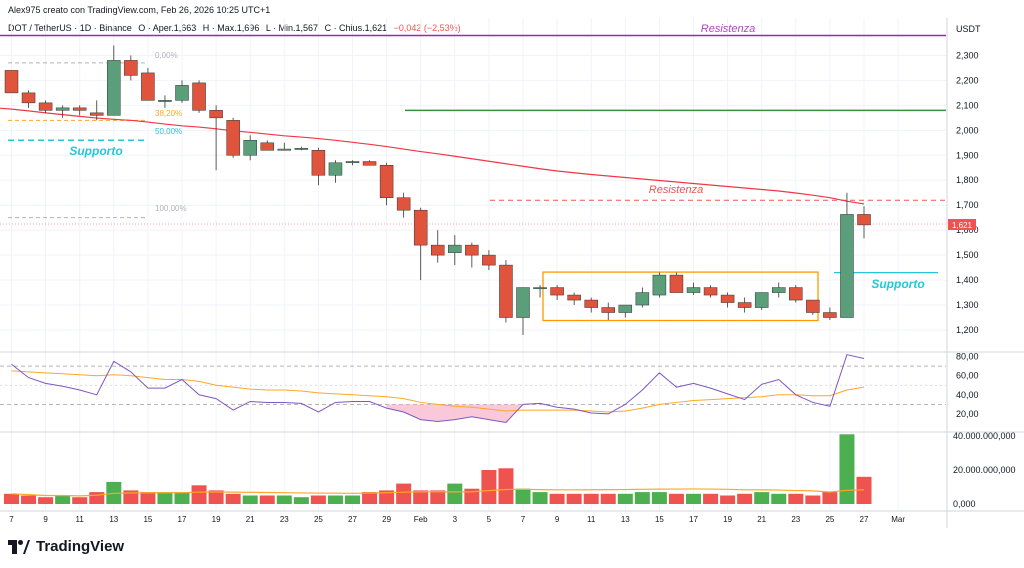 Image resolution: width=1024 pixels, height=568 pixels. I want to click on resistance-top-label: Resistenza, so click(728, 29).